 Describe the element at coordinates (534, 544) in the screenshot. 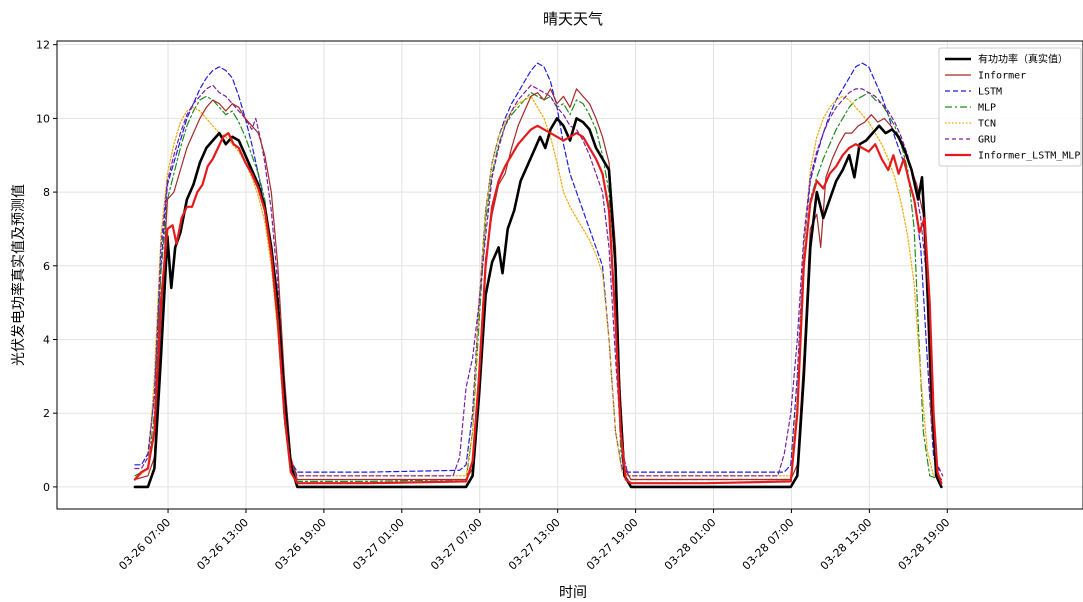

I see `x-tick-label: 03-27 13:00` at that location.